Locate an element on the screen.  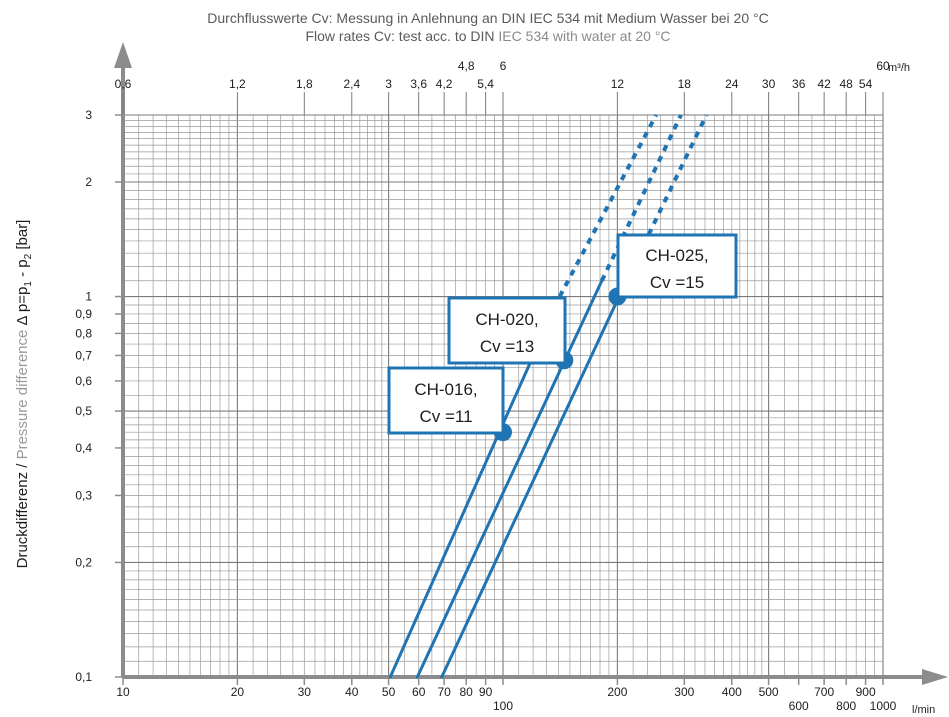
x2-axis-unit: m³/h is located at coordinates (899, 68).